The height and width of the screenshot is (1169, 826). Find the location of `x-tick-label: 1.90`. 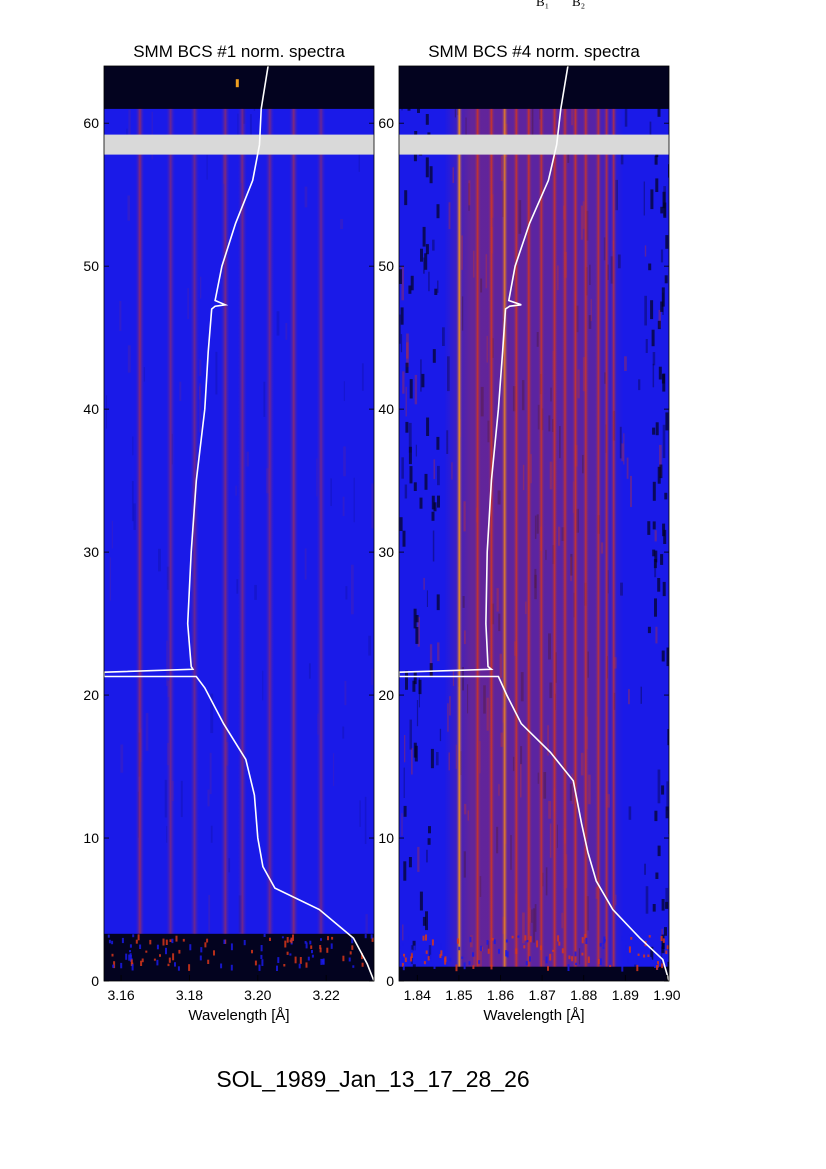

x-tick-label: 1.90 is located at coordinates (666, 995).